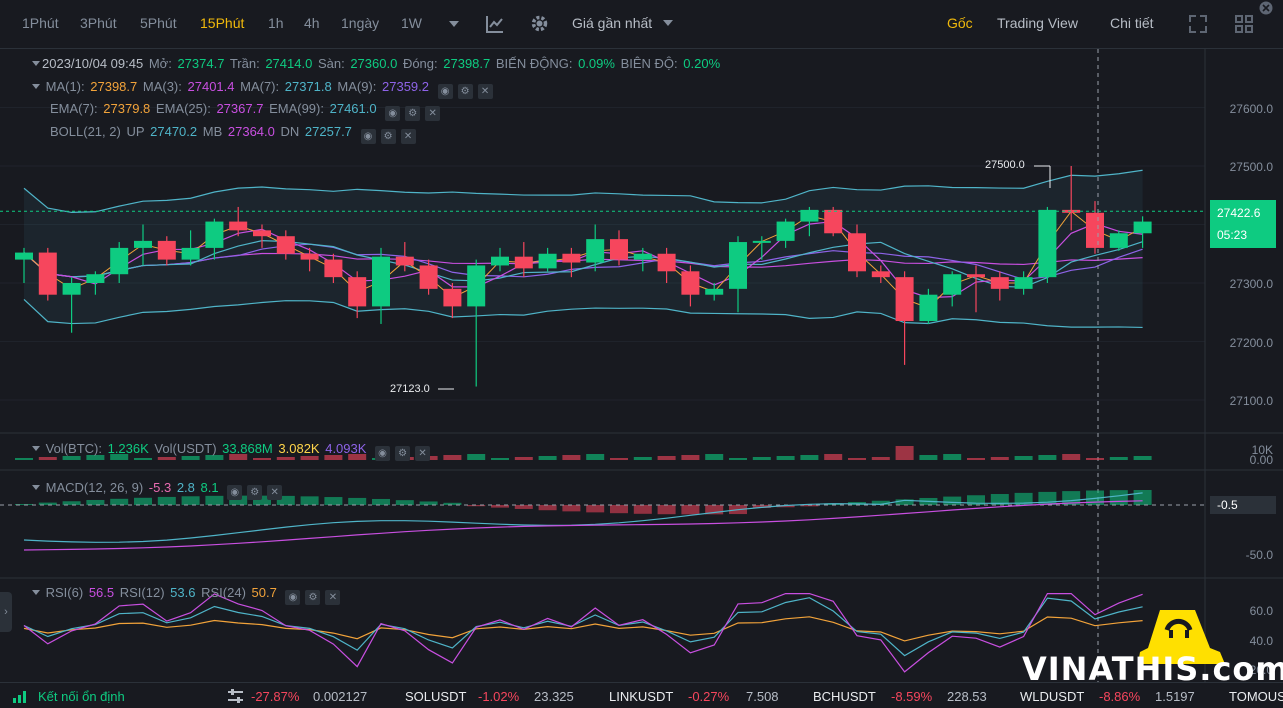 This screenshot has width=1283, height=708. What do you see at coordinates (1251, 401) in the screenshot?
I see `price-axis-tick: 27100.0` at bounding box center [1251, 401].